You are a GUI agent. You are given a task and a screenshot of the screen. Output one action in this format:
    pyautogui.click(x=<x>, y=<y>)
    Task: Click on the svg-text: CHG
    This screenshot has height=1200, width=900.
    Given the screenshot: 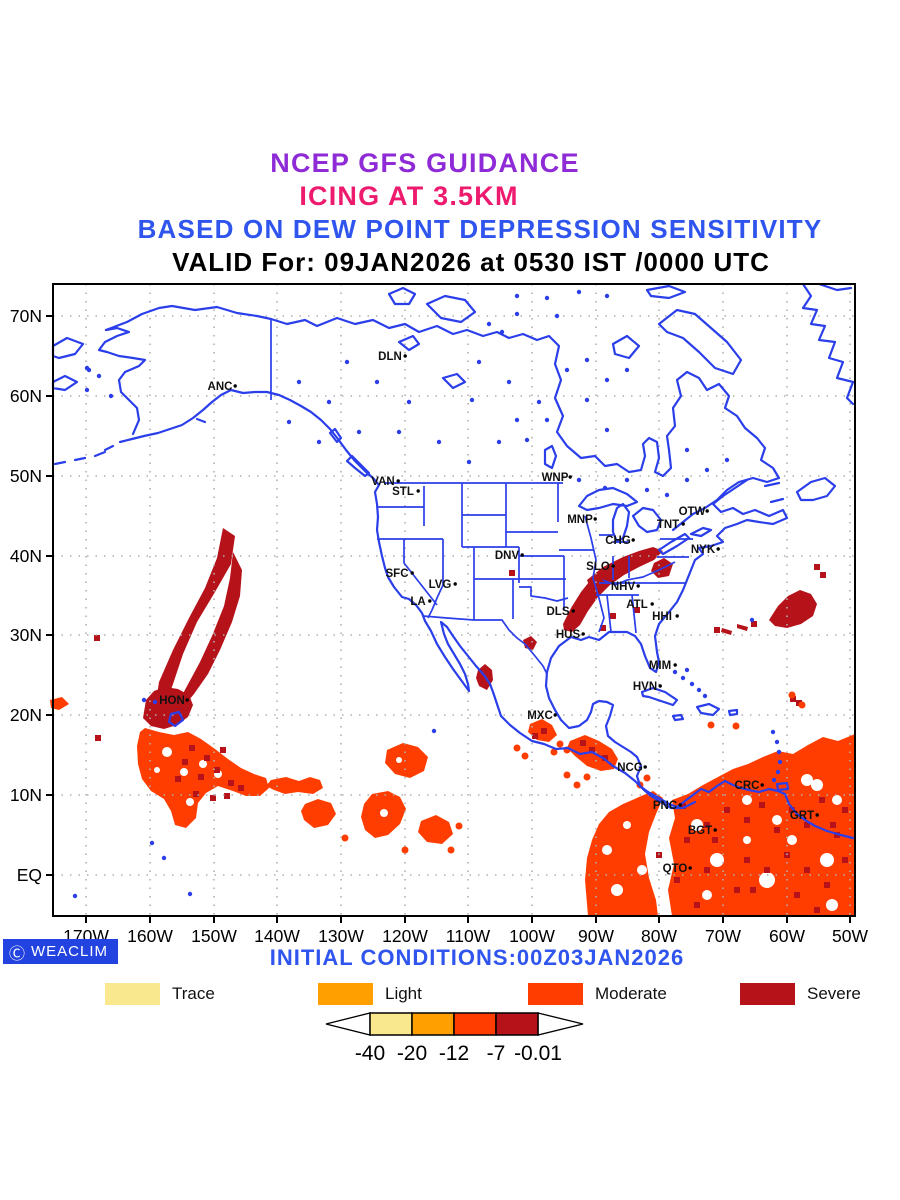 What is the action you would take?
    pyautogui.click(x=618, y=541)
    